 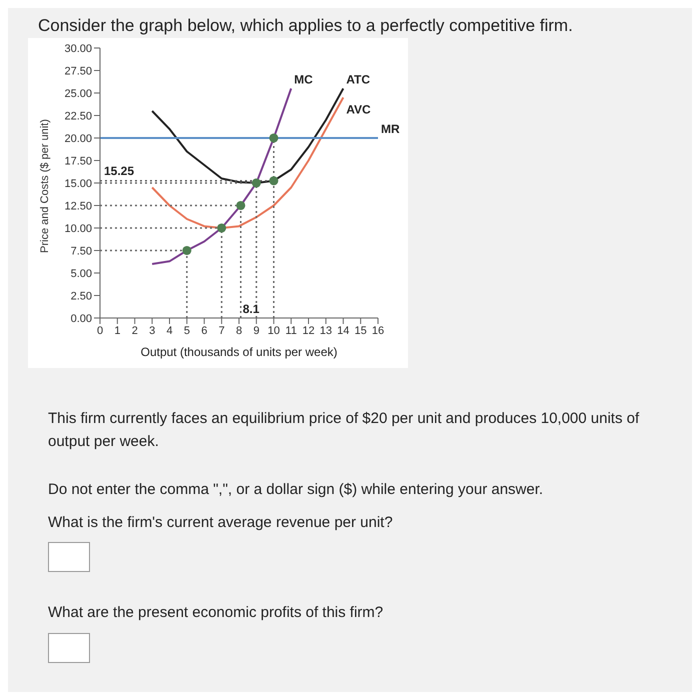 I want to click on x-tick-label: 4, so click(x=169, y=330).